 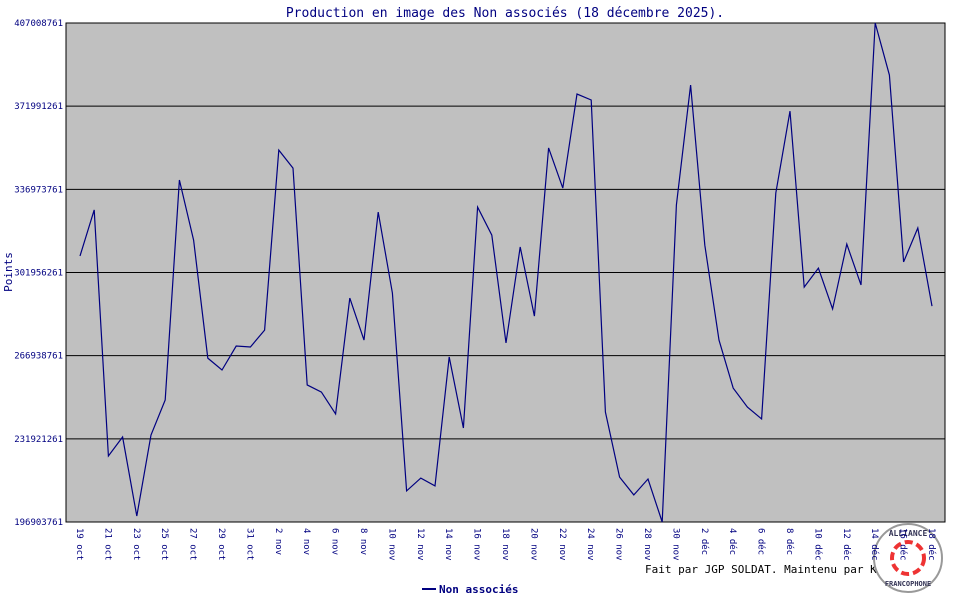 I want to click on x-tick-label: 6 déc, so click(x=761, y=541).